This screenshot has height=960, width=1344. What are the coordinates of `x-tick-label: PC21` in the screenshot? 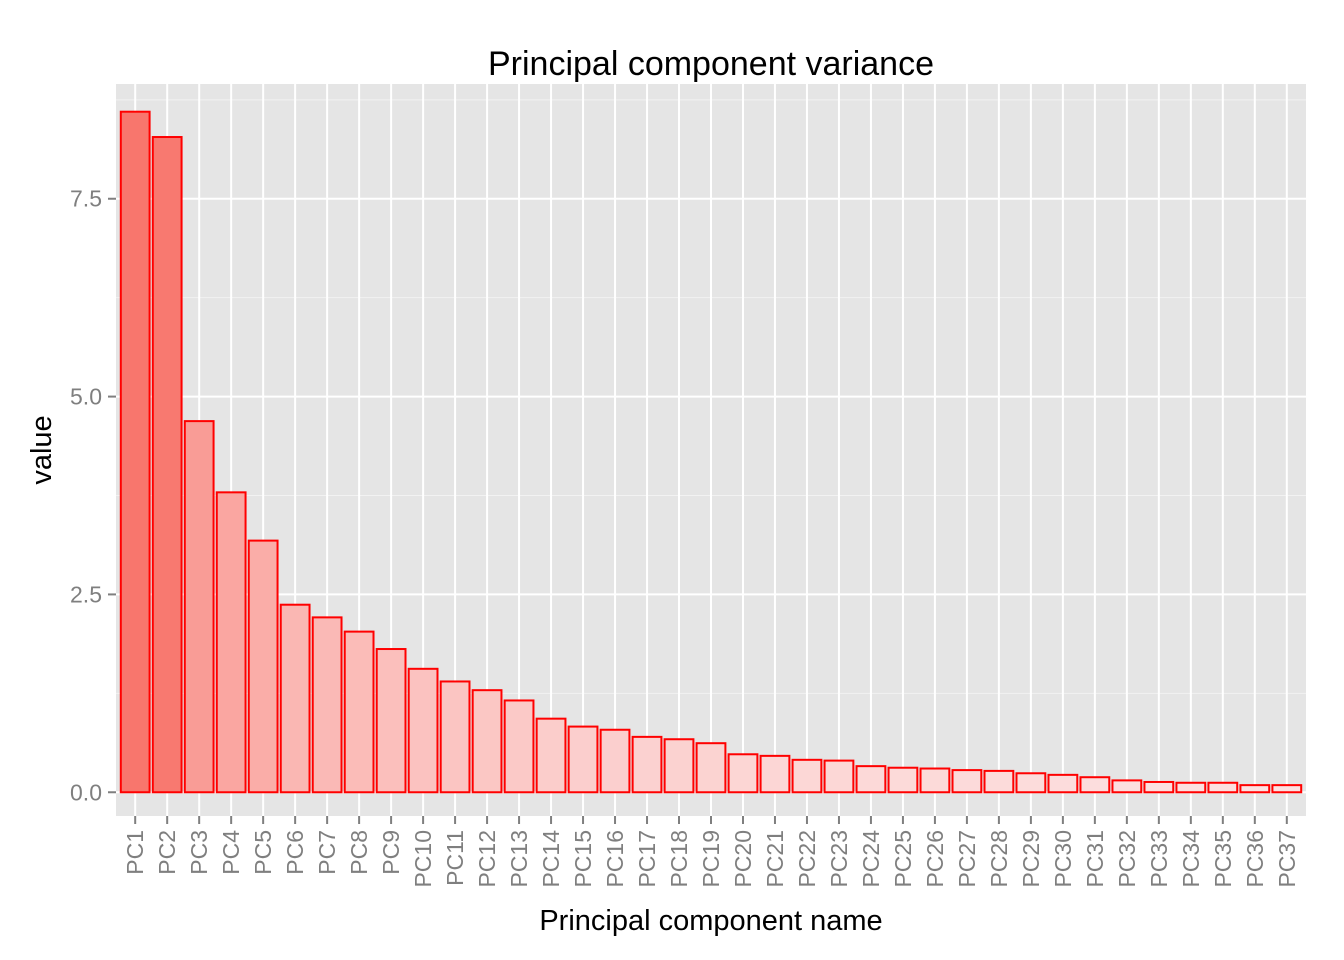 It's located at (775, 859).